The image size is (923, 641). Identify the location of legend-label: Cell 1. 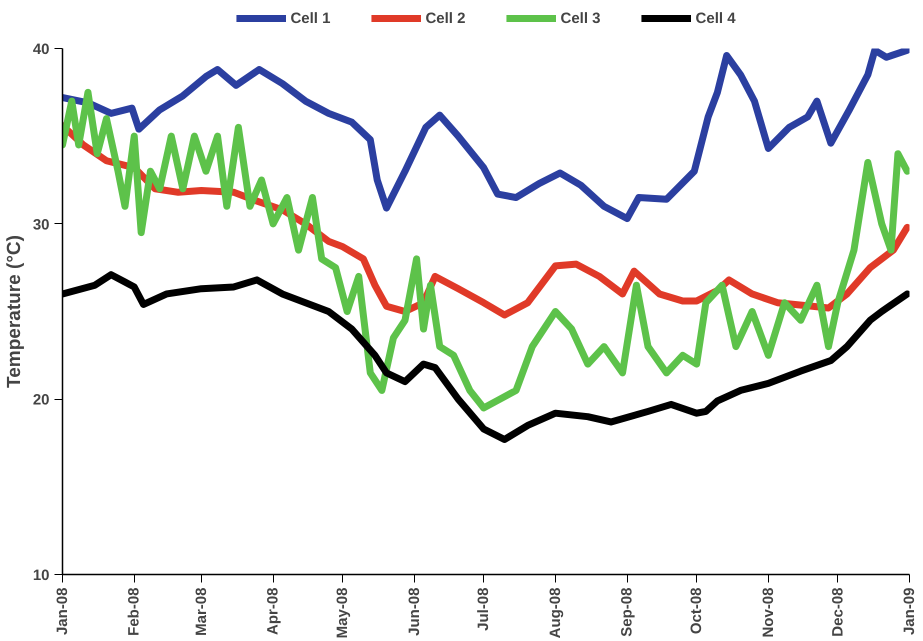
(310, 18).